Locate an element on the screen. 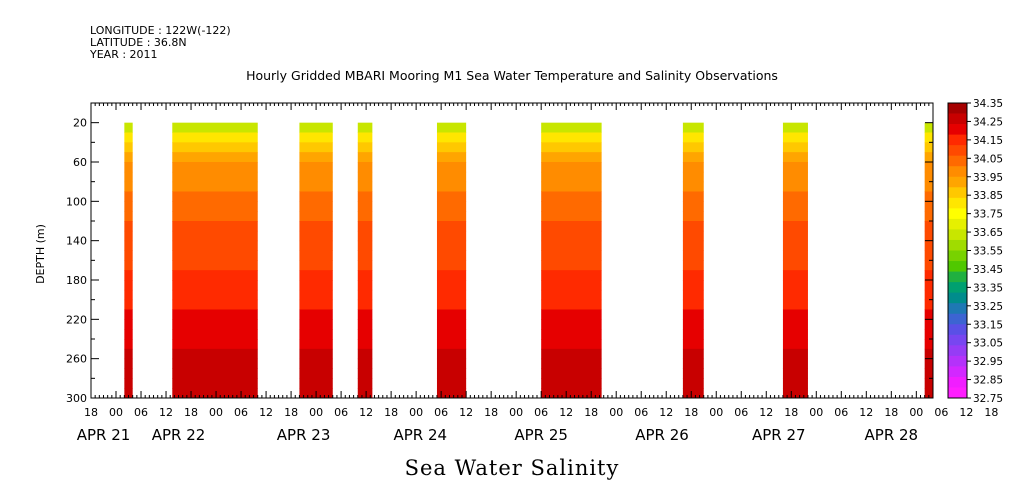 This screenshot has width=1009, height=504. date-label: APR 25 is located at coordinates (541, 435).